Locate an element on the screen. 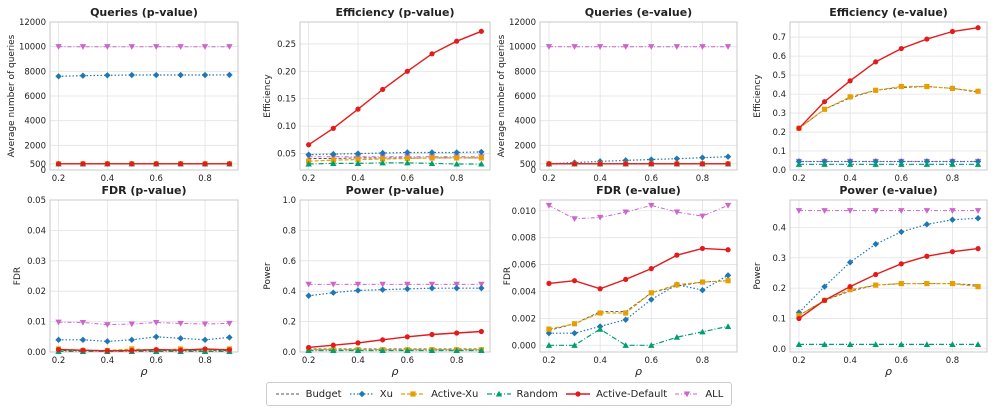  y-tick-label: 500 is located at coordinates (528, 165).